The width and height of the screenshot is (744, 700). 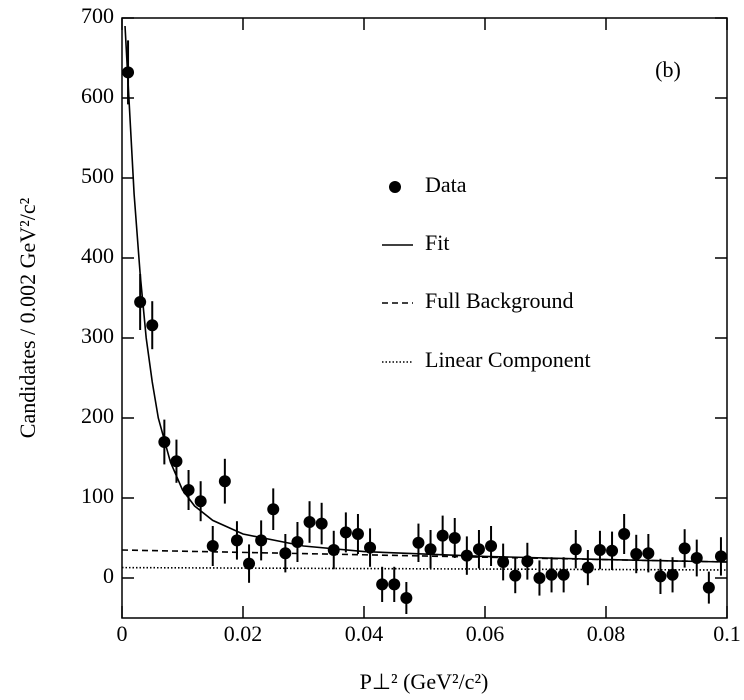 What do you see at coordinates (364, 633) in the screenshot?
I see `x-tick-label: 0.04` at bounding box center [364, 633].